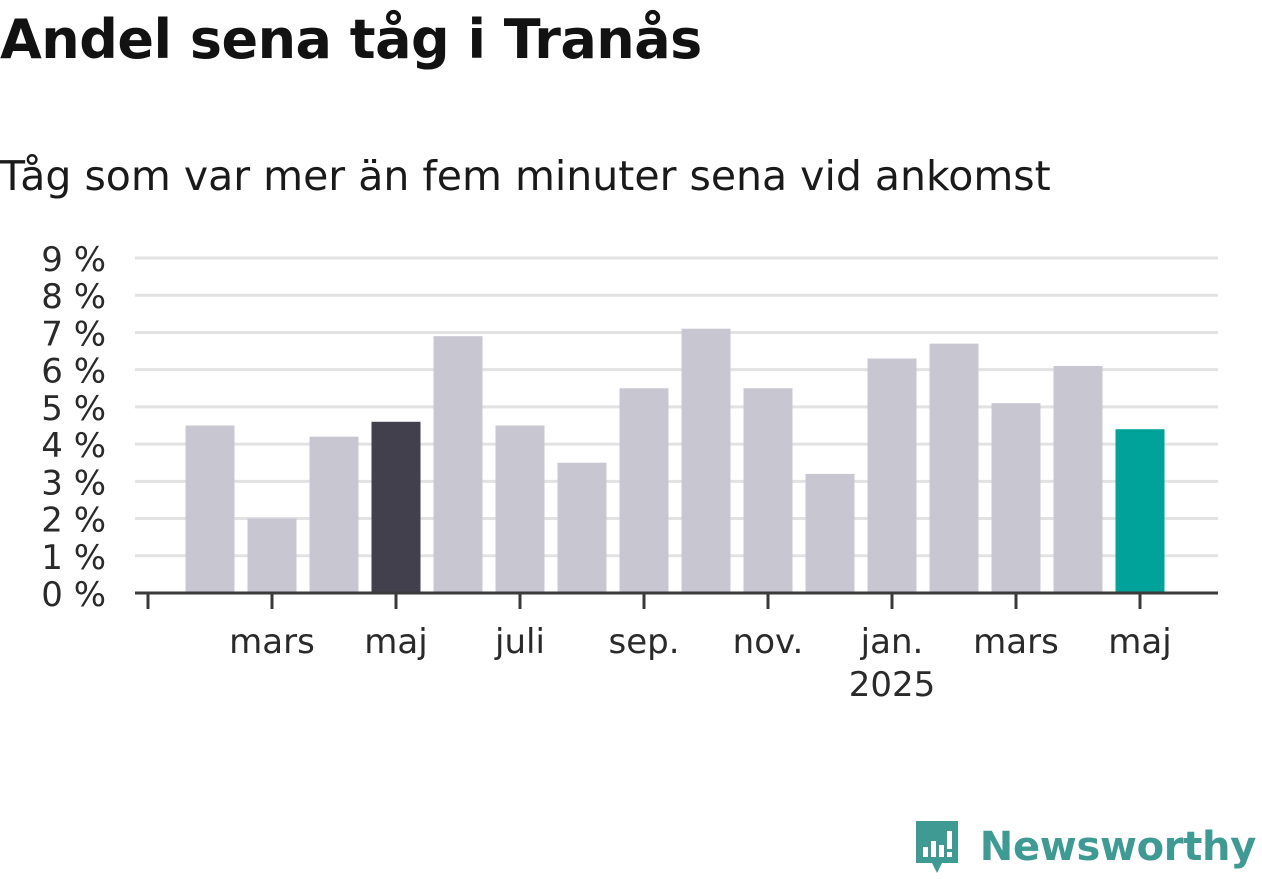 This screenshot has width=1262, height=879. What do you see at coordinates (73, 483) in the screenshot?
I see `y-tick-label: 3 %` at bounding box center [73, 483].